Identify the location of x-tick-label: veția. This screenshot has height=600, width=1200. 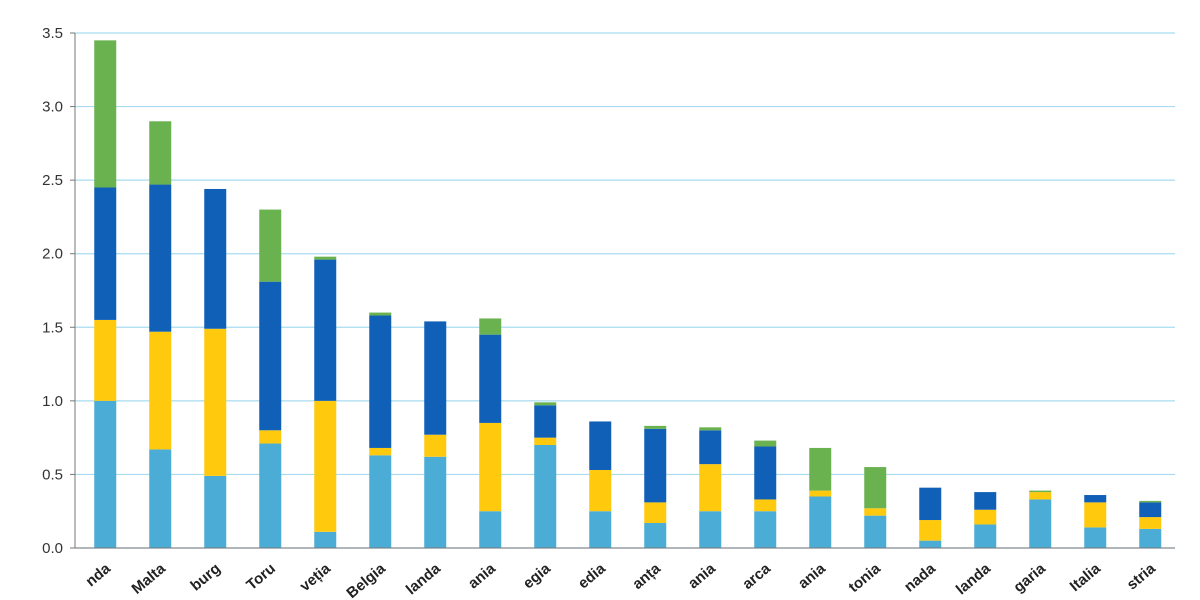
(316, 577).